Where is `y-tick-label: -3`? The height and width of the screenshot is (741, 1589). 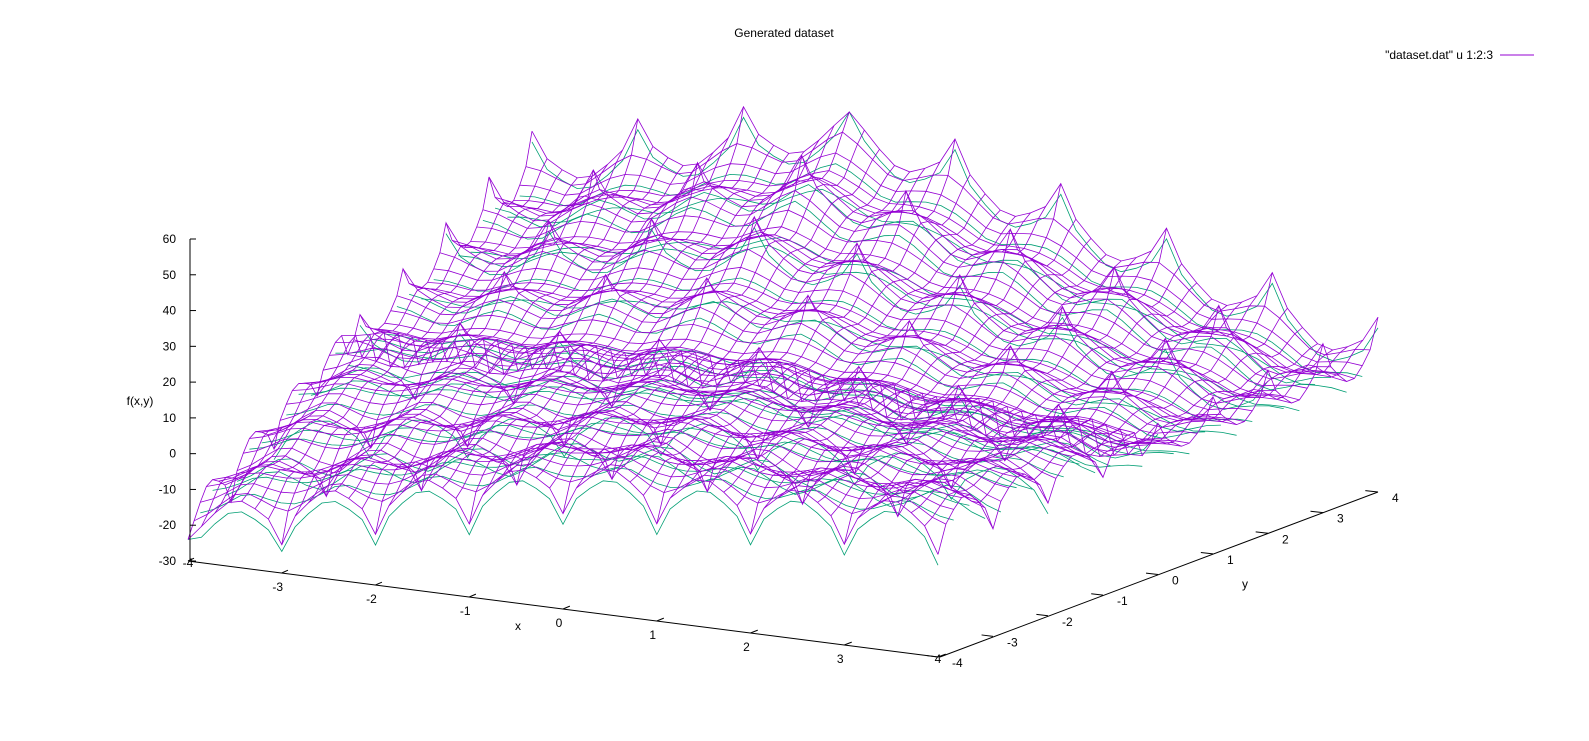 y-tick-label: -3 is located at coordinates (1012, 642).